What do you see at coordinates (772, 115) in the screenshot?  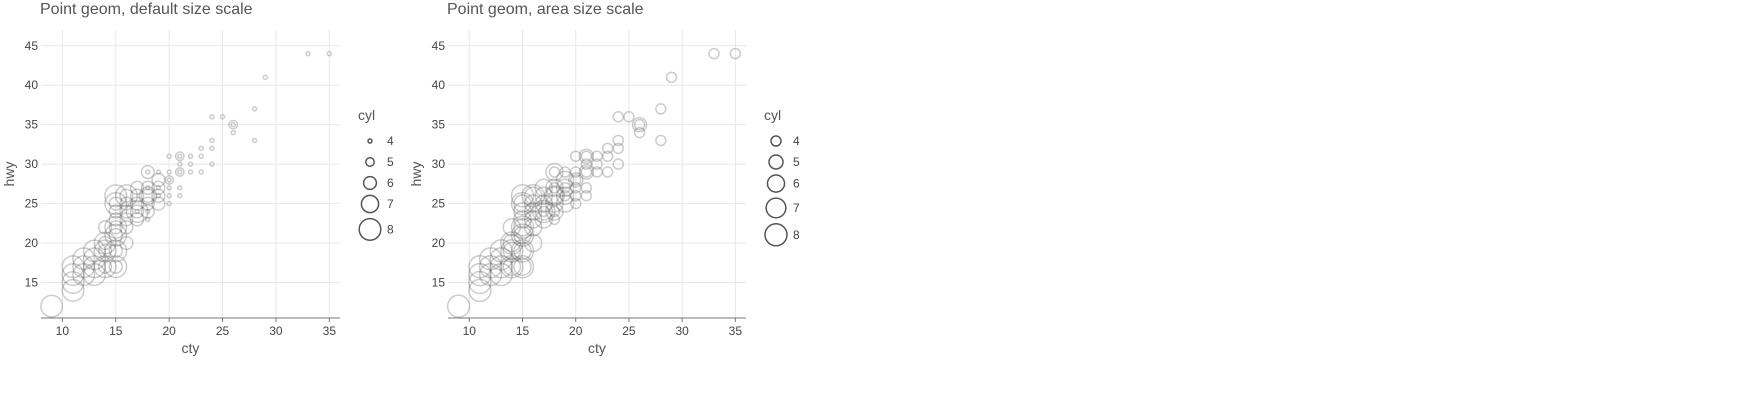 I see `legend-title: cyl` at bounding box center [772, 115].